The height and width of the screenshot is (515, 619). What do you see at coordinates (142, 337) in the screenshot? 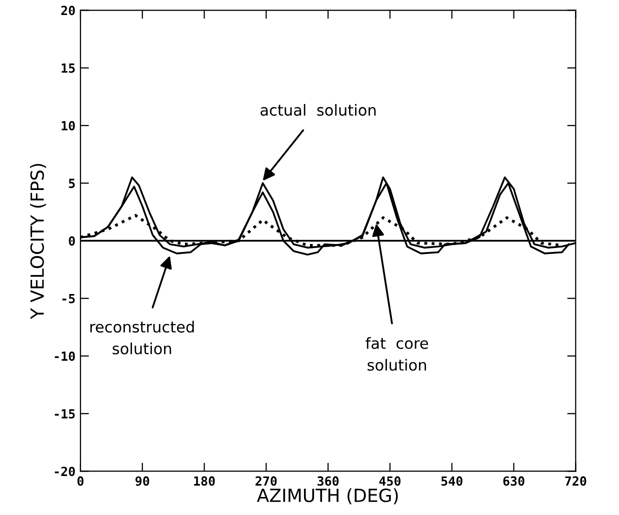
I see `annotation: reconstructed solution` at bounding box center [142, 337].